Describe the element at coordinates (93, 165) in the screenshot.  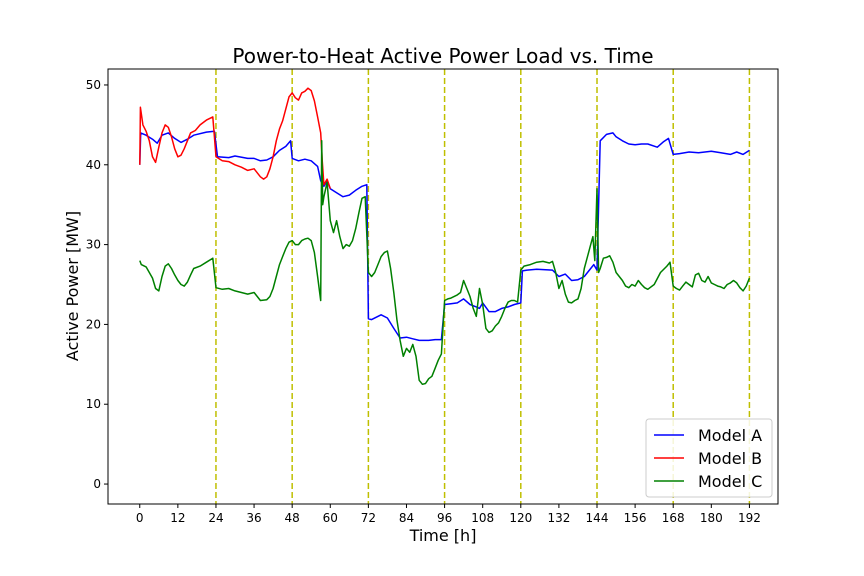
I see `y-tick-label-40: 40` at that location.